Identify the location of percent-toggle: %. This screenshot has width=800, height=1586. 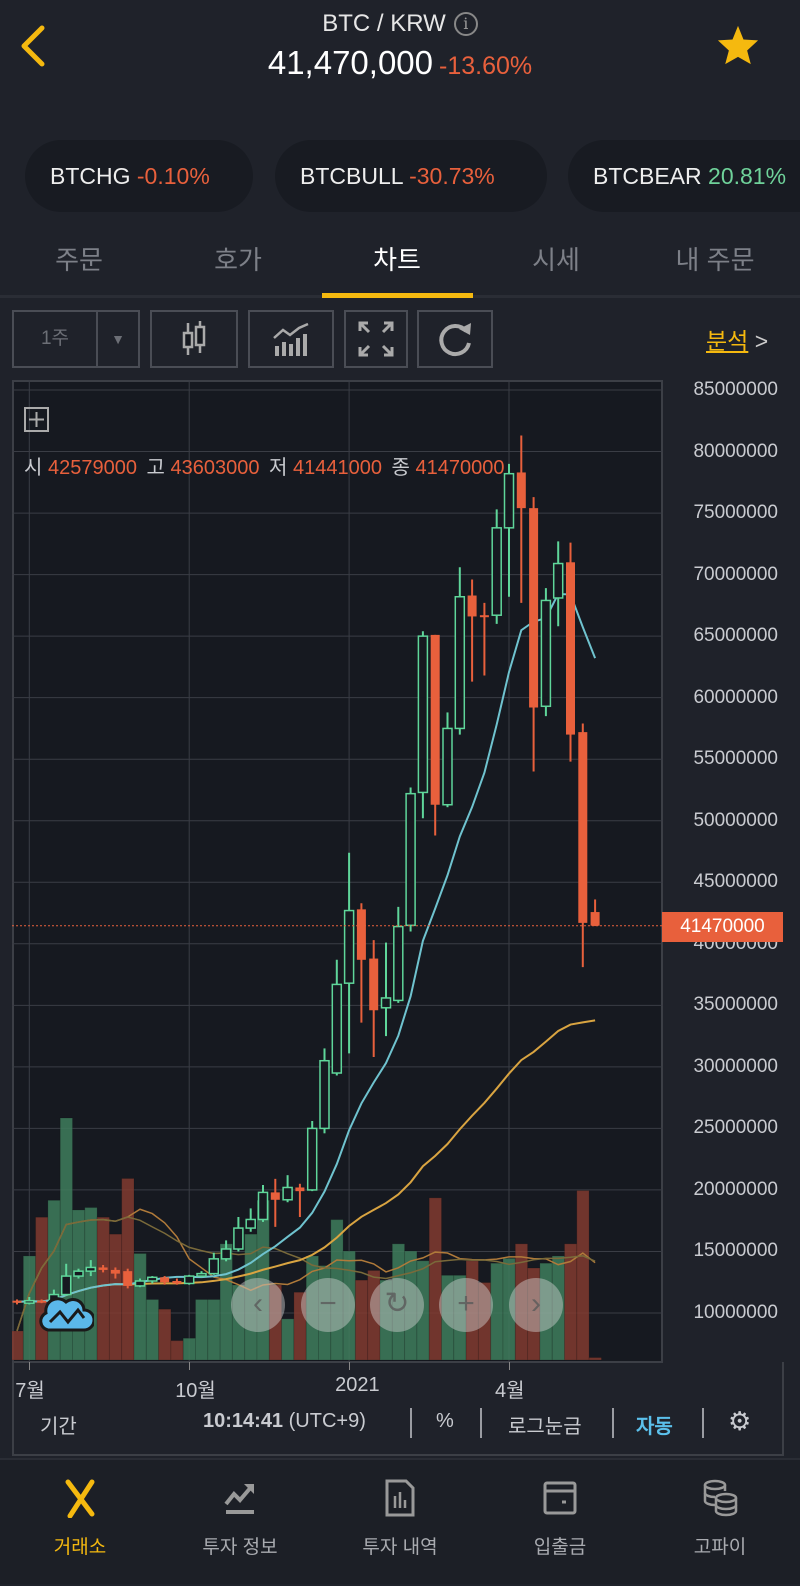
(445, 1421).